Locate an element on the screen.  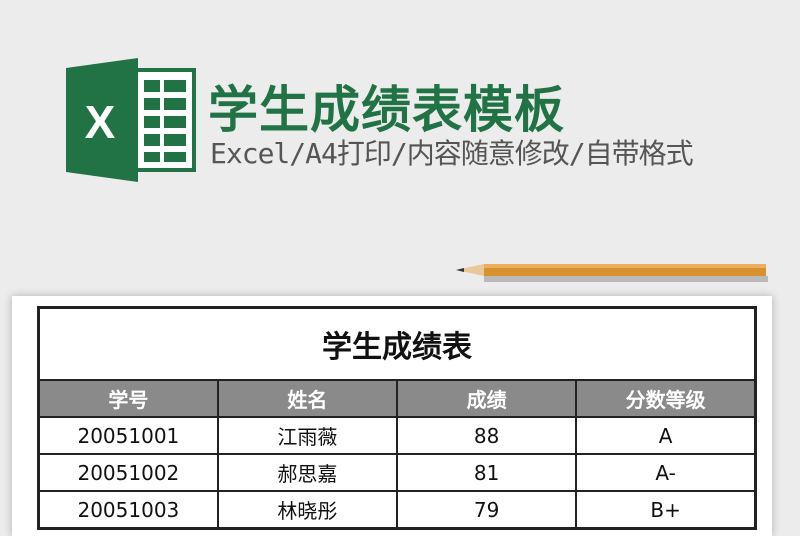
cell: 79 is located at coordinates (486, 510).